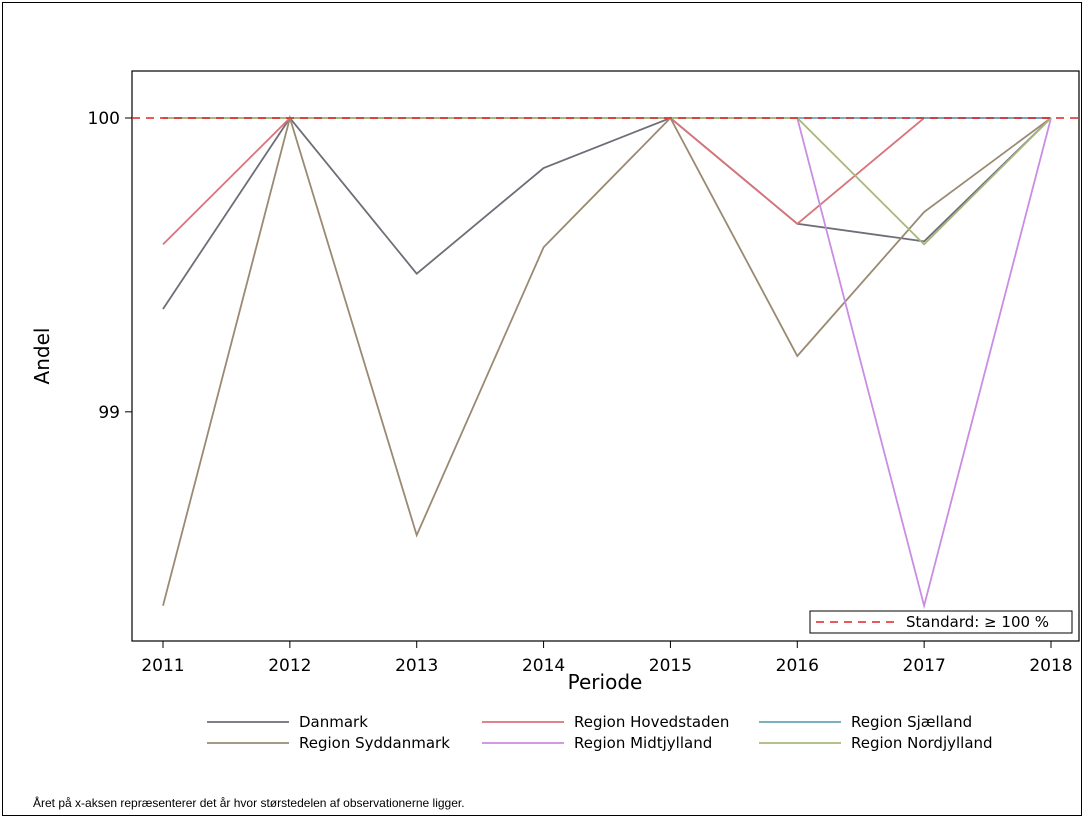 This screenshot has height=822, width=1086. I want to click on legend-label: Region Syddanmark, so click(374, 743).